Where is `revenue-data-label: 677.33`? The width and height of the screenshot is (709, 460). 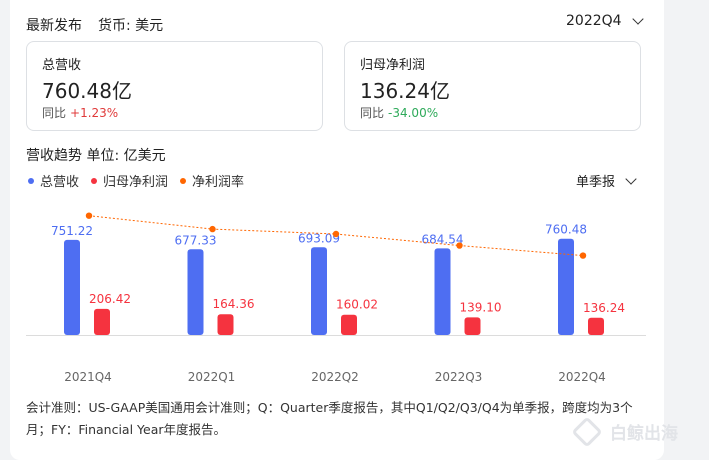
revenue-data-label: 677.33 is located at coordinates (196, 240).